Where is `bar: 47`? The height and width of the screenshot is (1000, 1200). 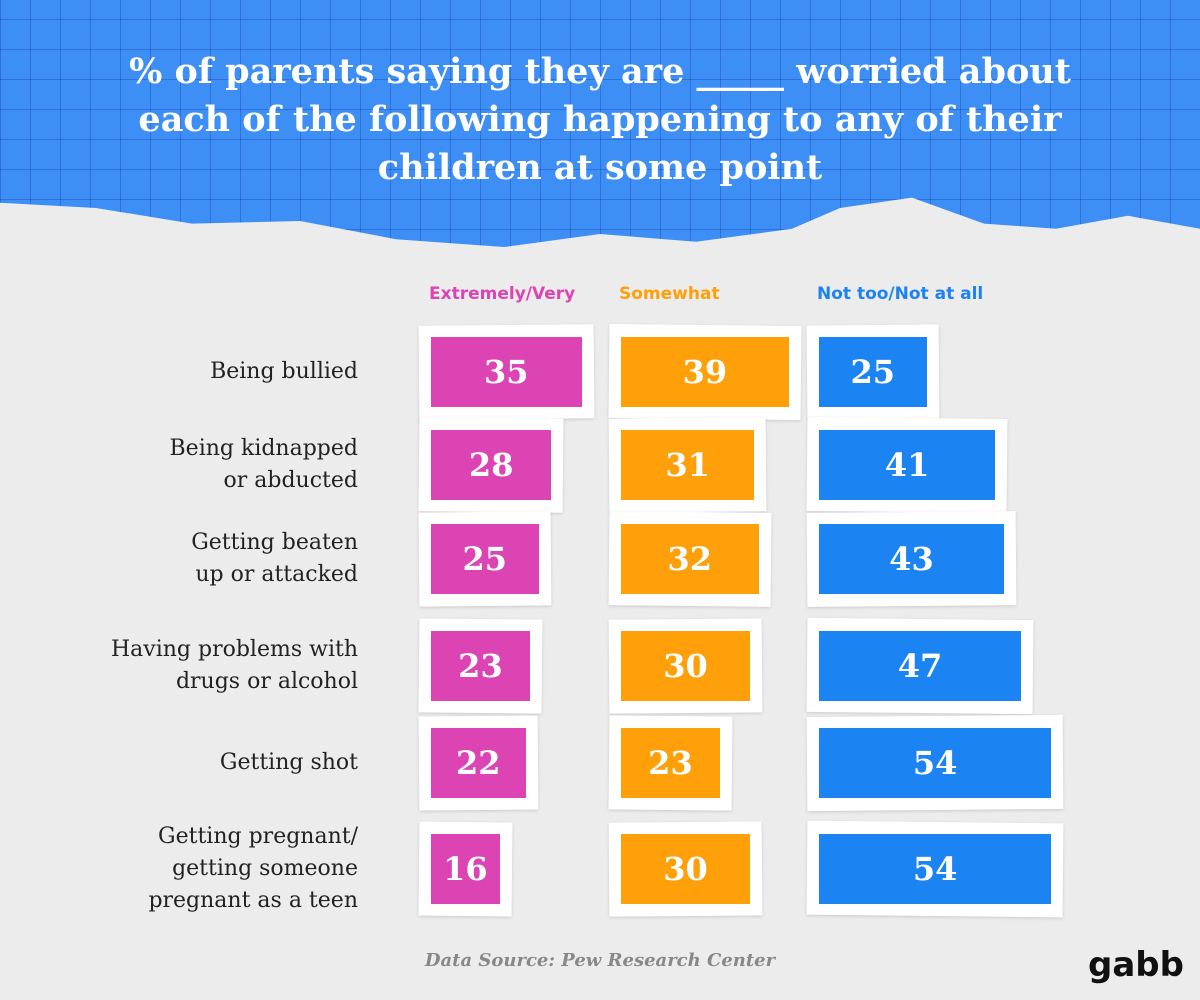
bar: 47 is located at coordinates (920, 666).